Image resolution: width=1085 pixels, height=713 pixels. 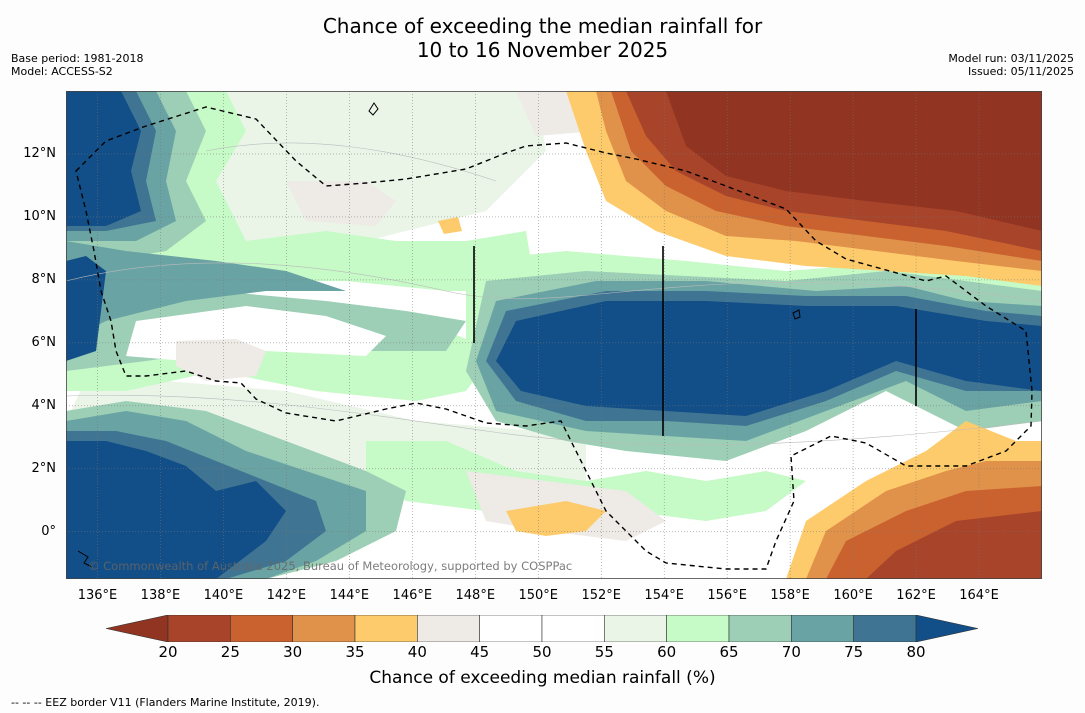 What do you see at coordinates (1020, 71) in the screenshot?
I see `issued-text: Issued: 05/11/2025` at bounding box center [1020, 71].